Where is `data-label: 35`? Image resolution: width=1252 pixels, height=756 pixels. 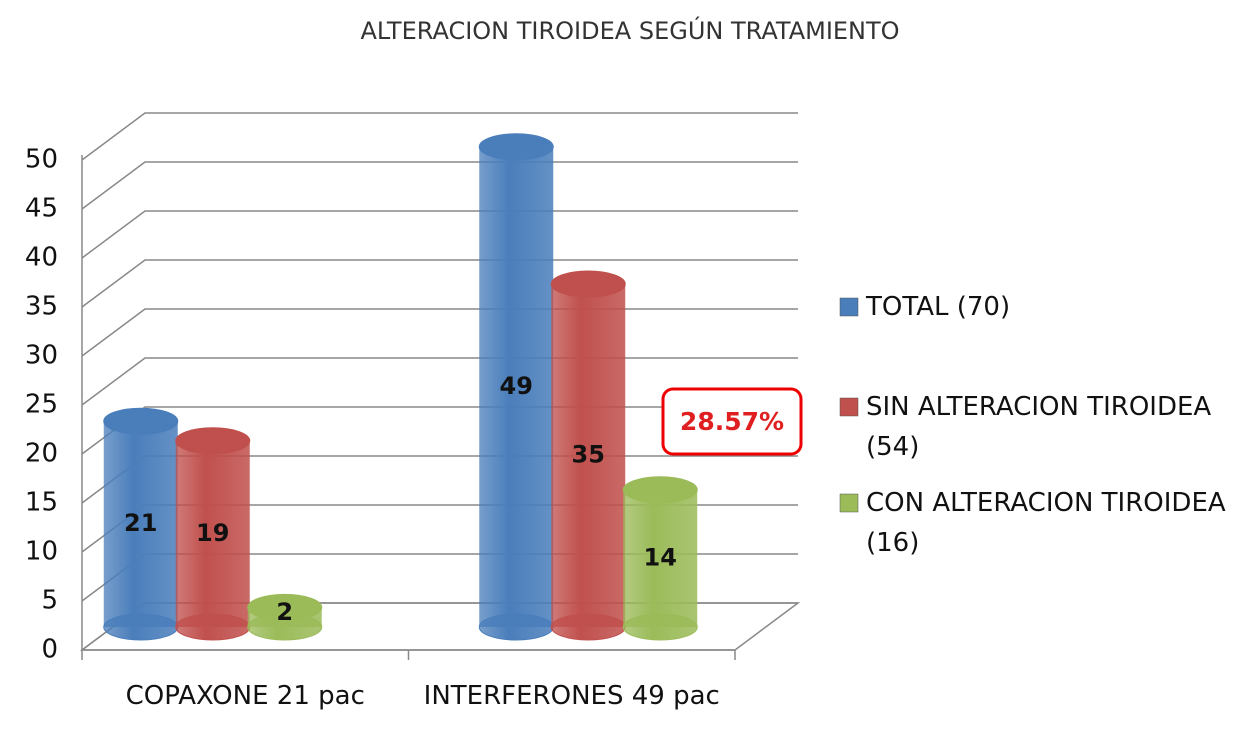 data-label: 35 is located at coordinates (588, 455).